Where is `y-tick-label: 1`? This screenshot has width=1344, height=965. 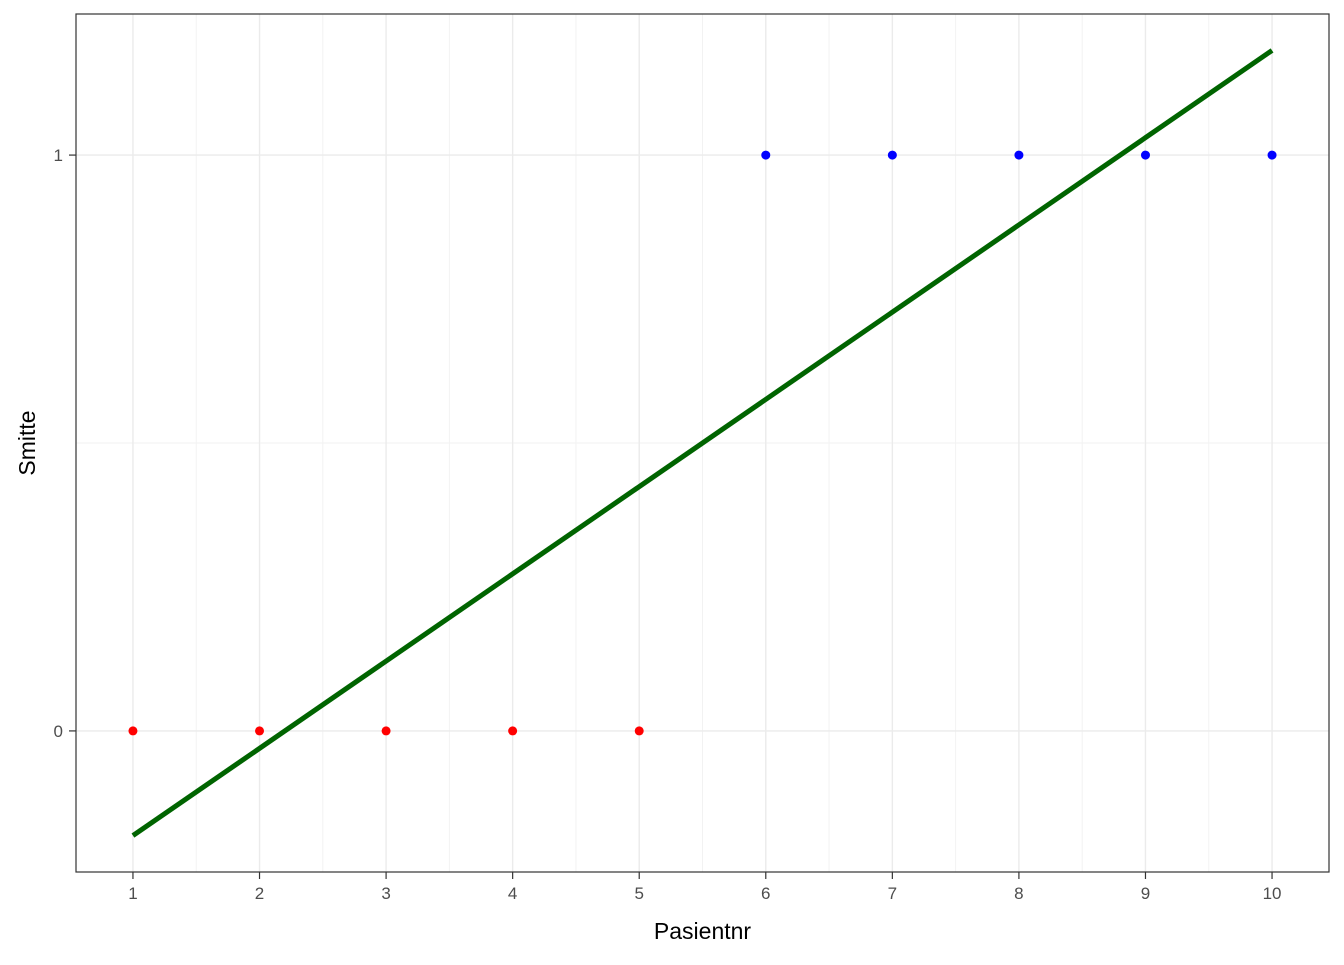 y-tick-label: 1 is located at coordinates (58, 155).